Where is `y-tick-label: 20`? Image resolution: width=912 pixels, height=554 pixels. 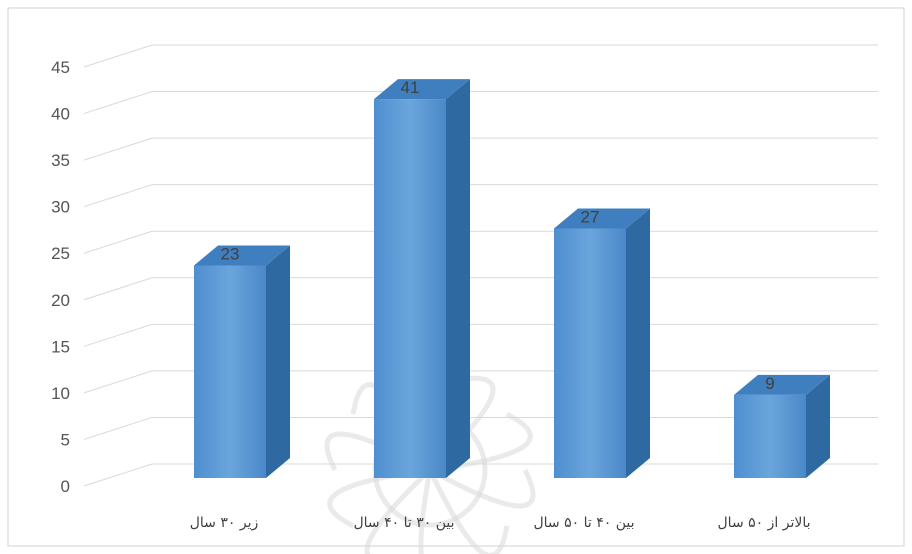 y-tick-label: 20 is located at coordinates (60, 300).